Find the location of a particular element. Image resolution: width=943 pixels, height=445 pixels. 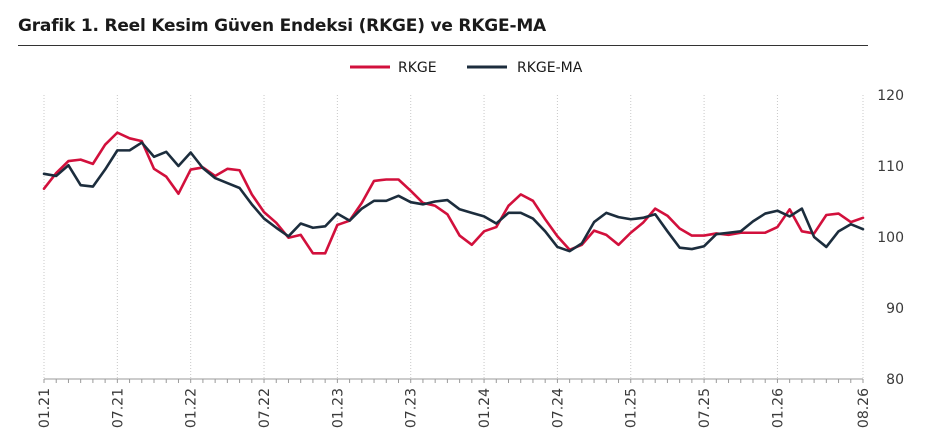

x-tick-label: 08.26 is located at coordinates (864, 408).